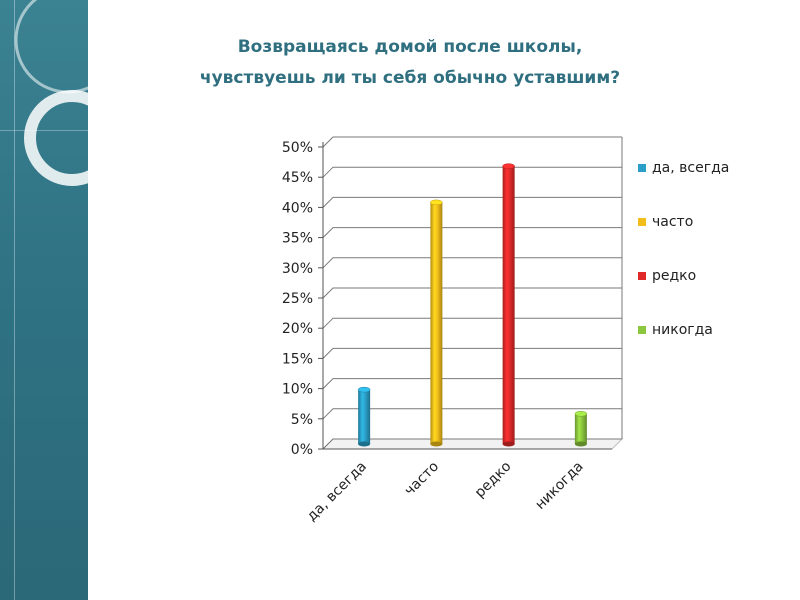  I want to click on bar-редко, so click(508, 305).